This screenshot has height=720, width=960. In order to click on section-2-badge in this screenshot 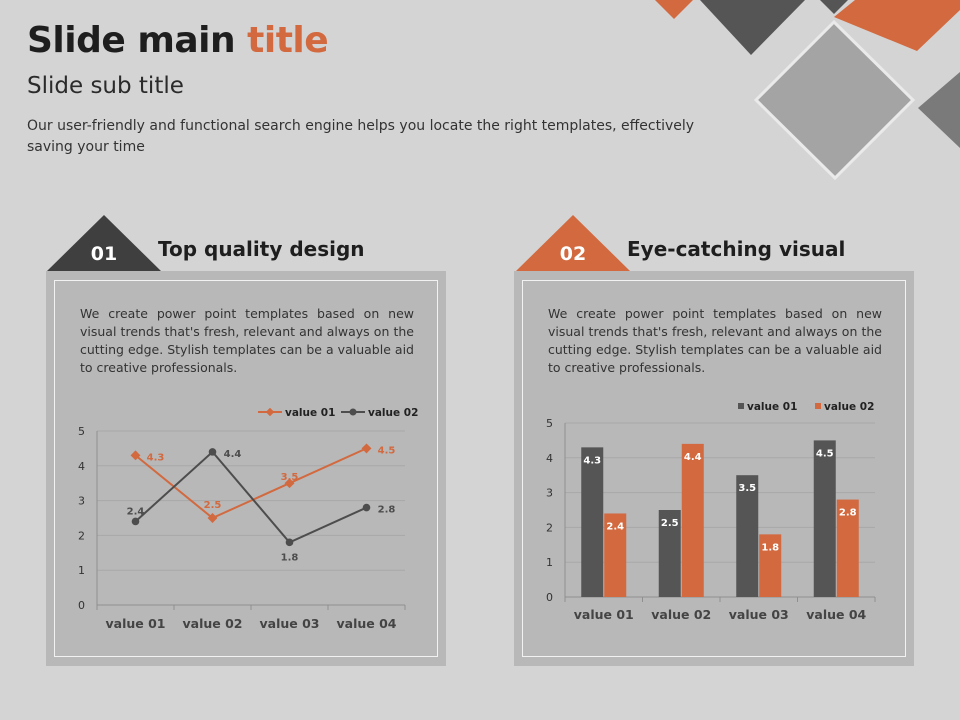, I will do `click(573, 243)`.